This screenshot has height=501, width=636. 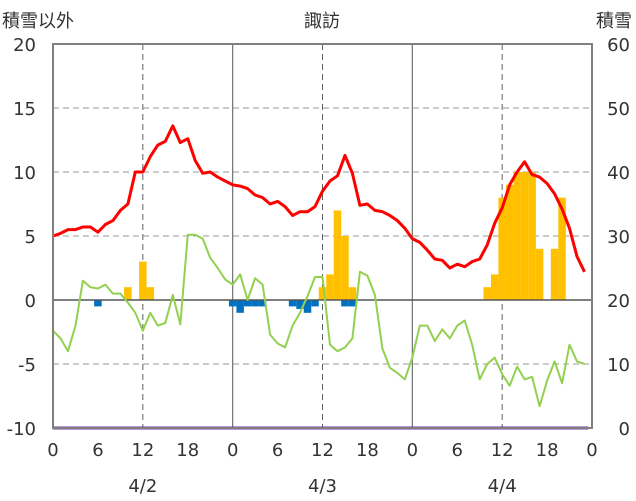 I want to click on right-tick-label: 0, so click(x=624, y=429).